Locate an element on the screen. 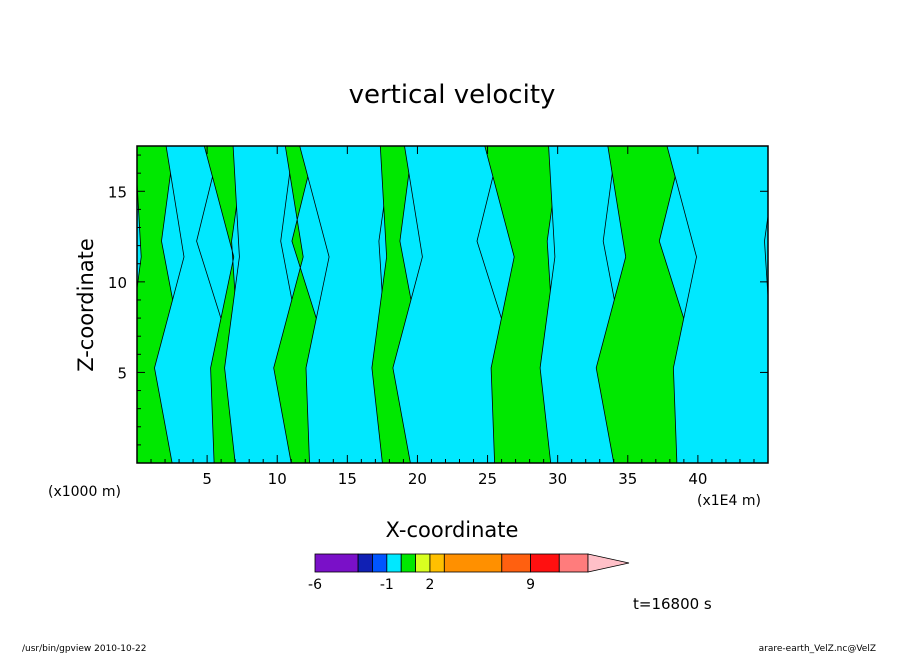 The width and height of the screenshot is (904, 654). x-tick-label: 30 is located at coordinates (557, 479).